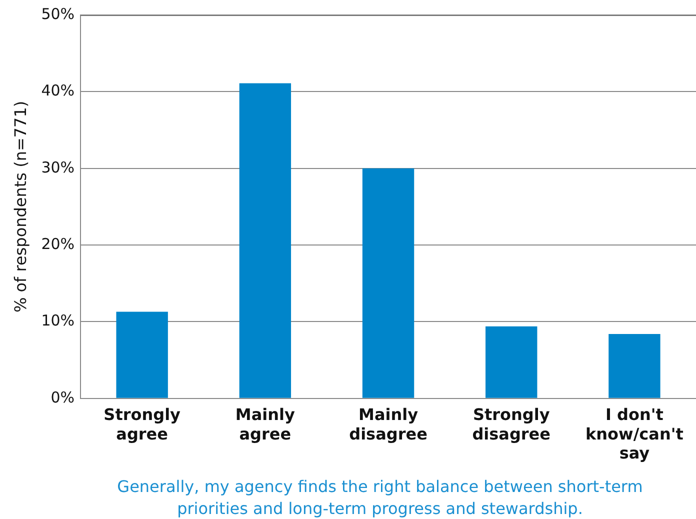 The width and height of the screenshot is (696, 519). What do you see at coordinates (58, 91) in the screenshot?
I see `y-tick-label: 40%` at bounding box center [58, 91].